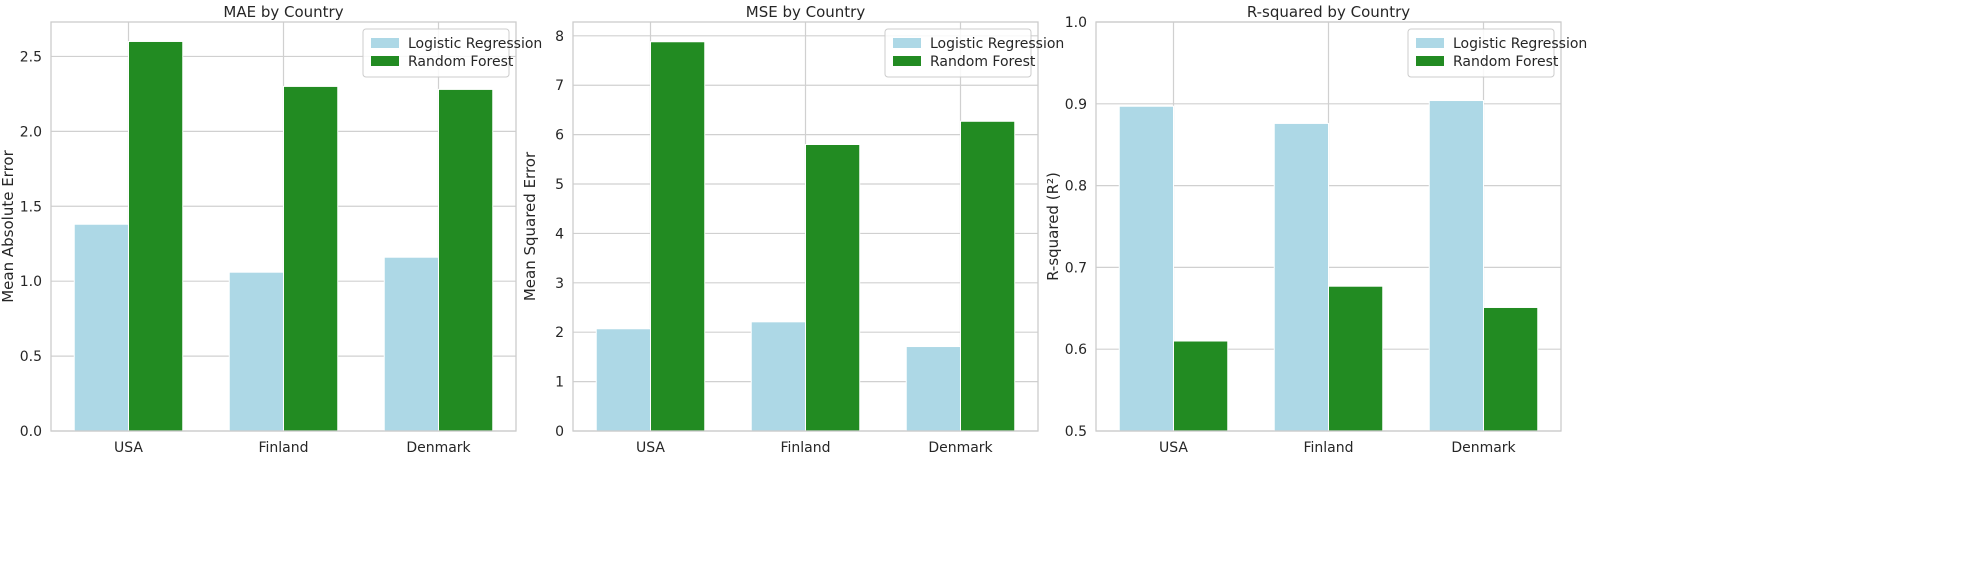  Describe the element at coordinates (559, 185) in the screenshot. I see `y-tick-label: 5` at that location.